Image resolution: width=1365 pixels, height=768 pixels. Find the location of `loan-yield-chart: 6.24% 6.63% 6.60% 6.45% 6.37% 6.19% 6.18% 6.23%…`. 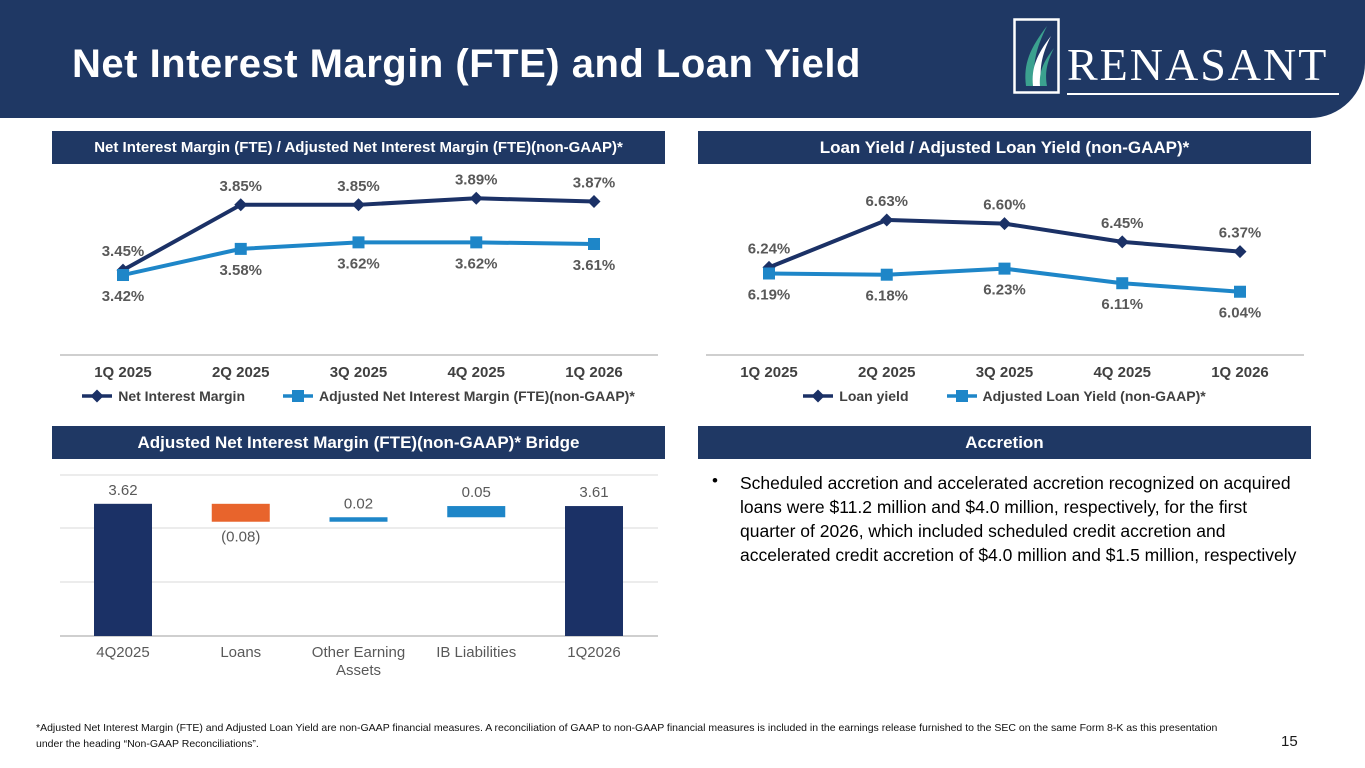

loan-yield-chart: 6.24% 6.63% 6.60% 6.45% 6.37% 6.19% 6.18% 6.23%… is located at coordinates (1005, 287).